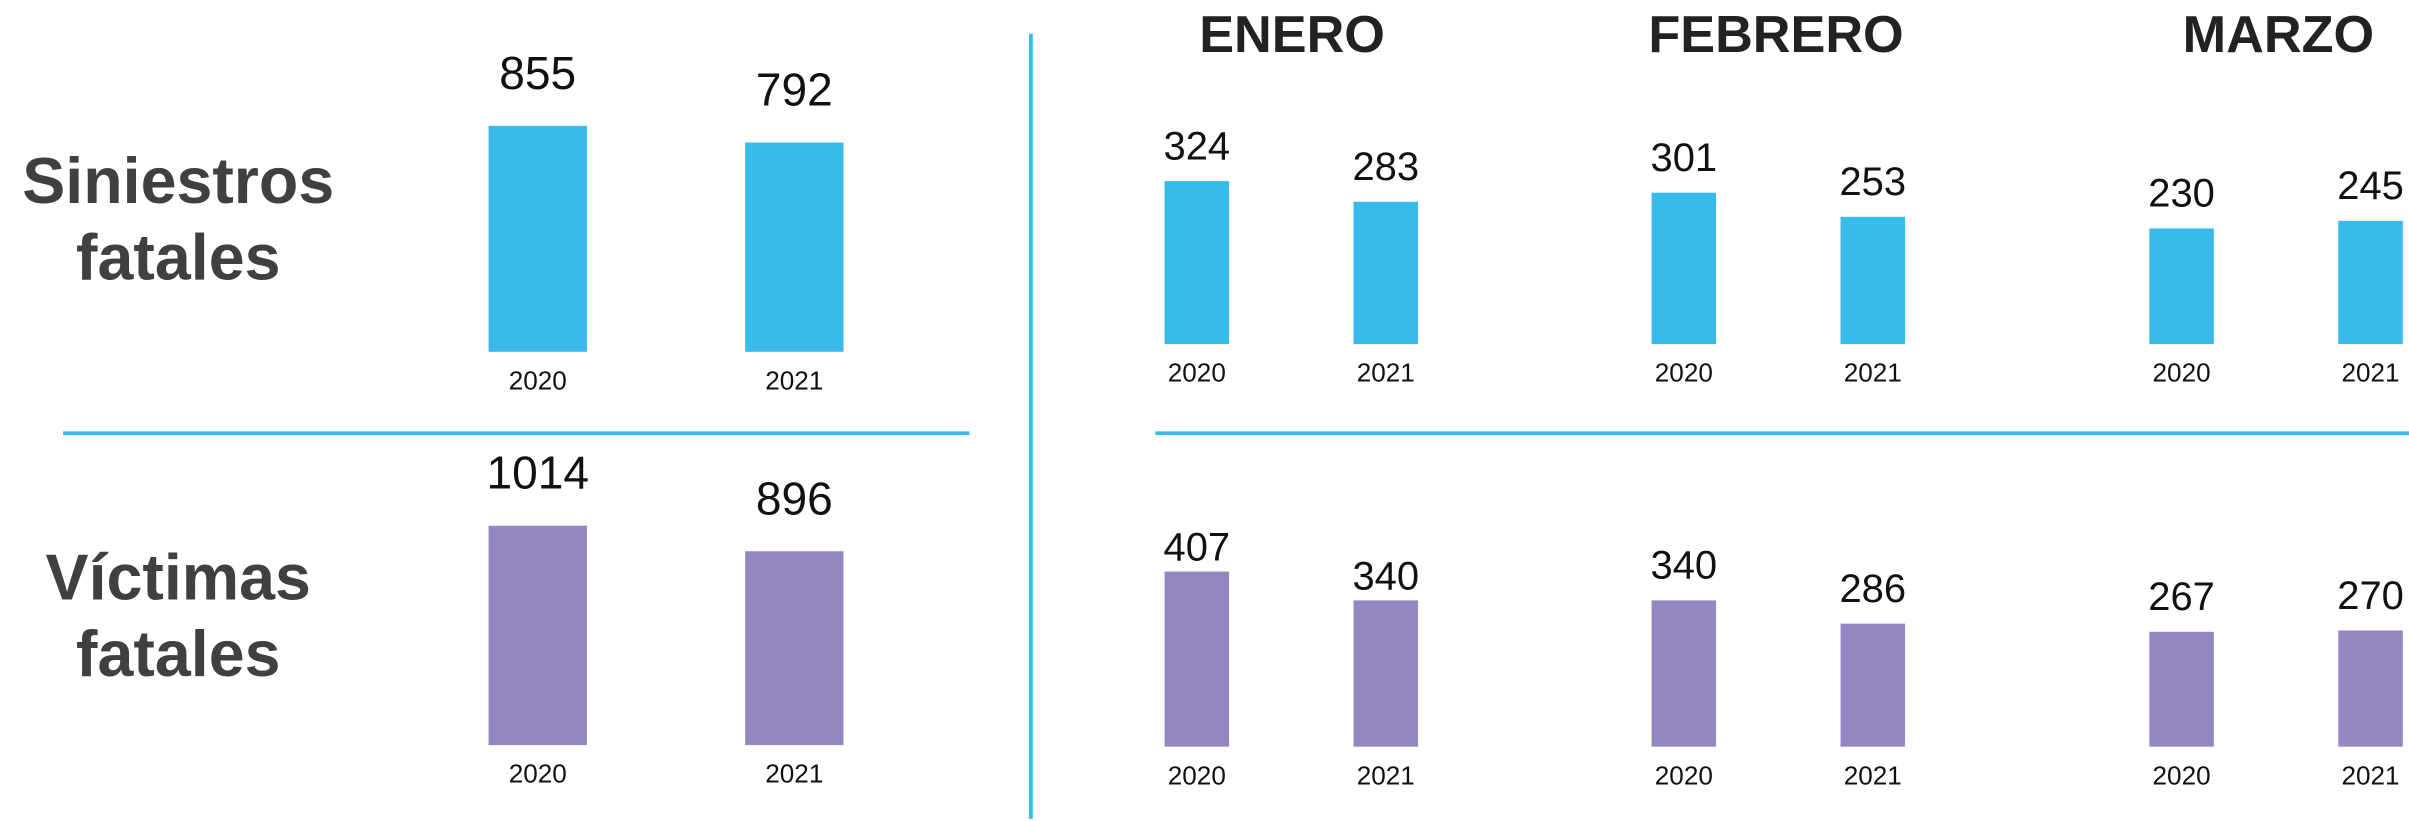 The width and height of the screenshot is (2409, 821). What do you see at coordinates (537, 473) in the screenshot?
I see `value-label: 1014` at bounding box center [537, 473].